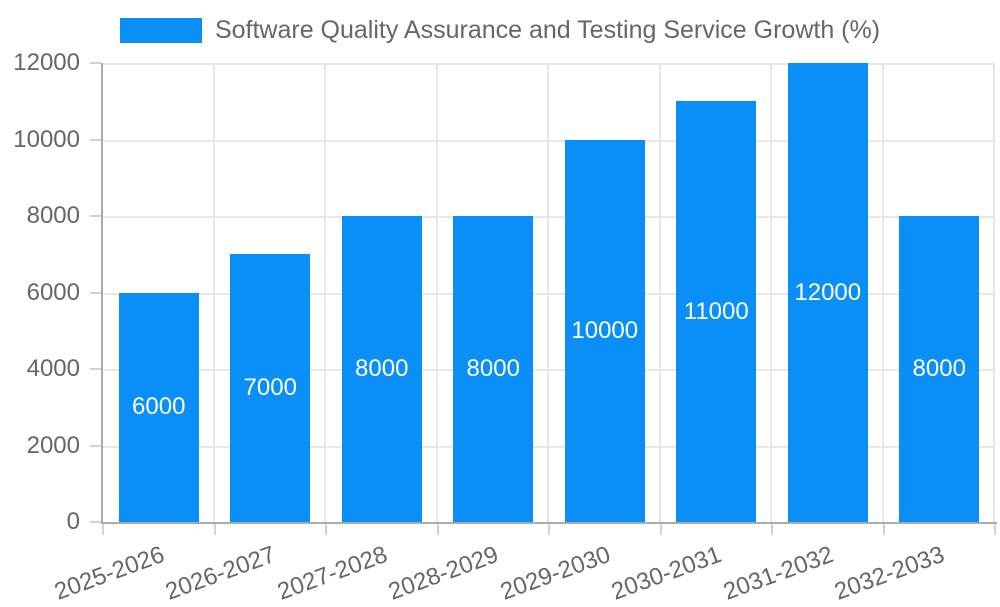  I want to click on bar-2031-2032: 12000, so click(827, 292).